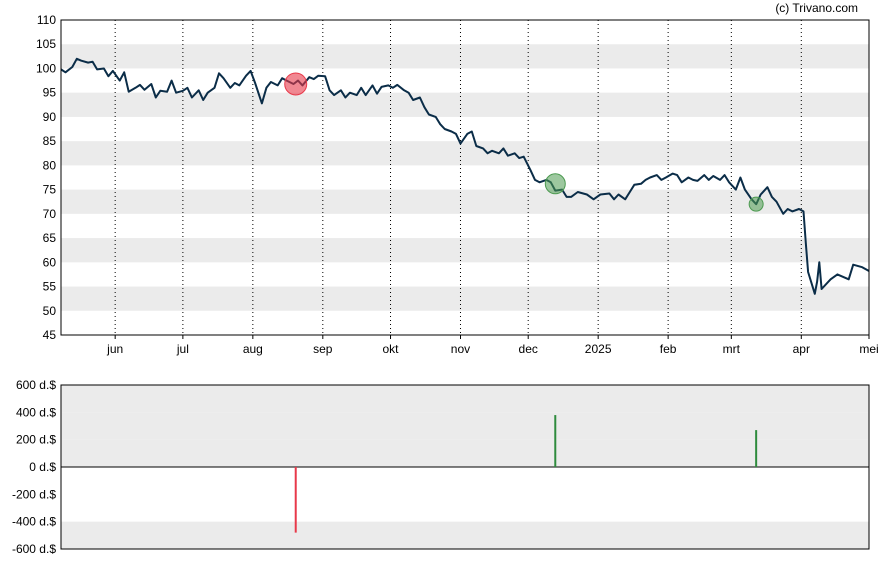 The image size is (888, 565). I want to click on volume-y-tick-label: -600 d.$, so click(34, 549).